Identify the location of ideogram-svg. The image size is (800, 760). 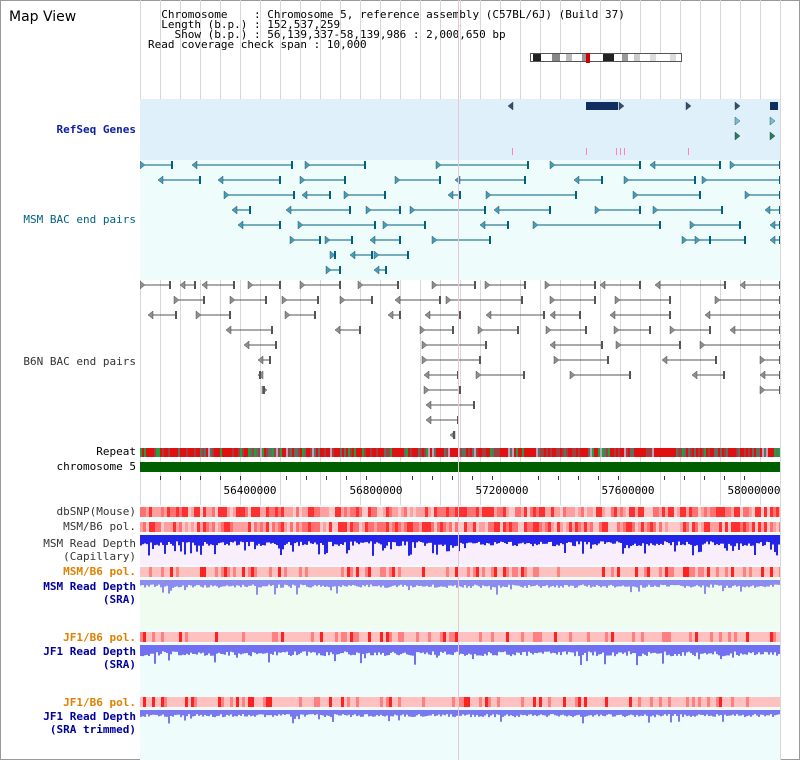
(606, 58).